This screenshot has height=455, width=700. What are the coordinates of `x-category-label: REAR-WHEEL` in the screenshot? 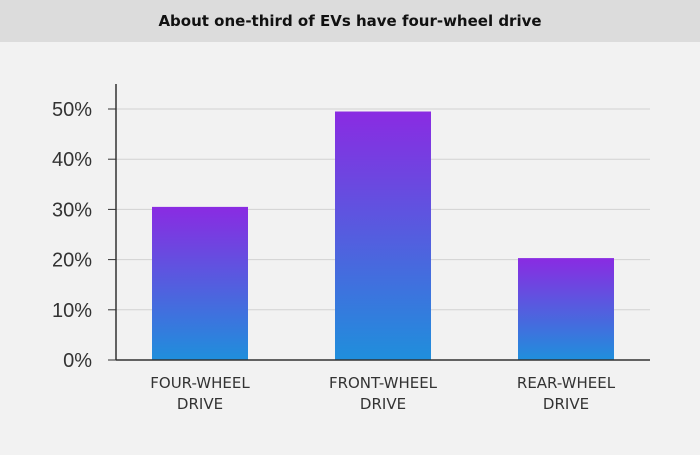 It's located at (566, 383).